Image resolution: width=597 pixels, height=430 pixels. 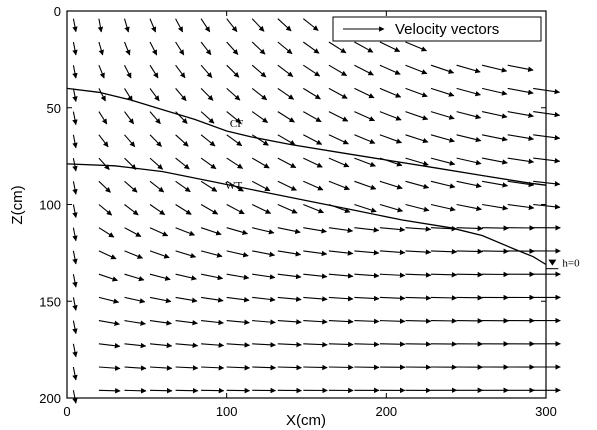 What do you see at coordinates (236, 124) in the screenshot?
I see `annotation-cf: CF` at bounding box center [236, 124].